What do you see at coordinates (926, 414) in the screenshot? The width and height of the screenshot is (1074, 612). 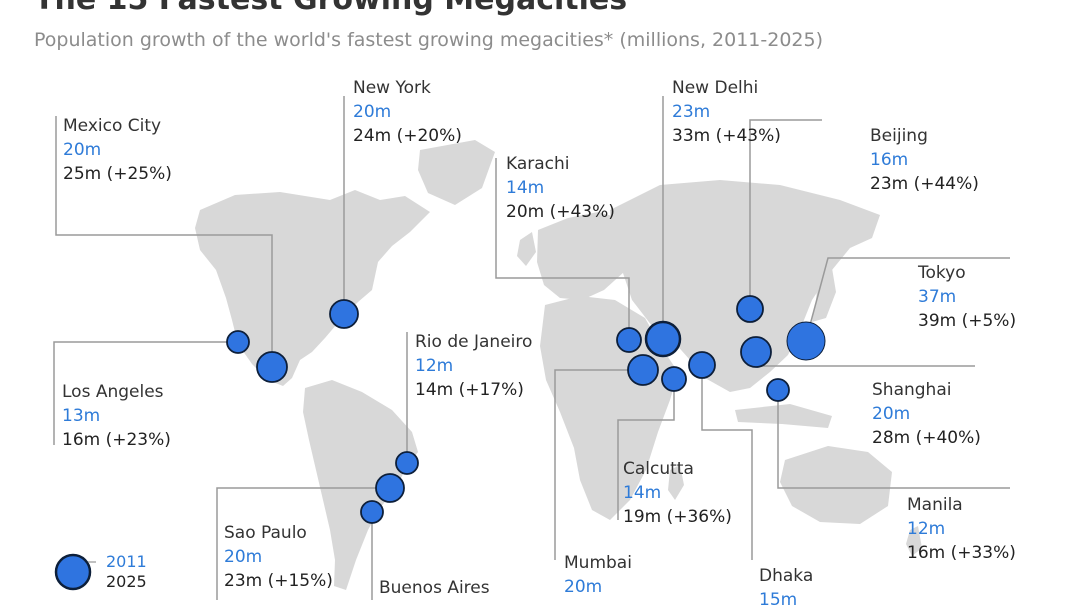 I see `label-shanghai: Shanghai 20m 28m (+40%)` at bounding box center [926, 414].